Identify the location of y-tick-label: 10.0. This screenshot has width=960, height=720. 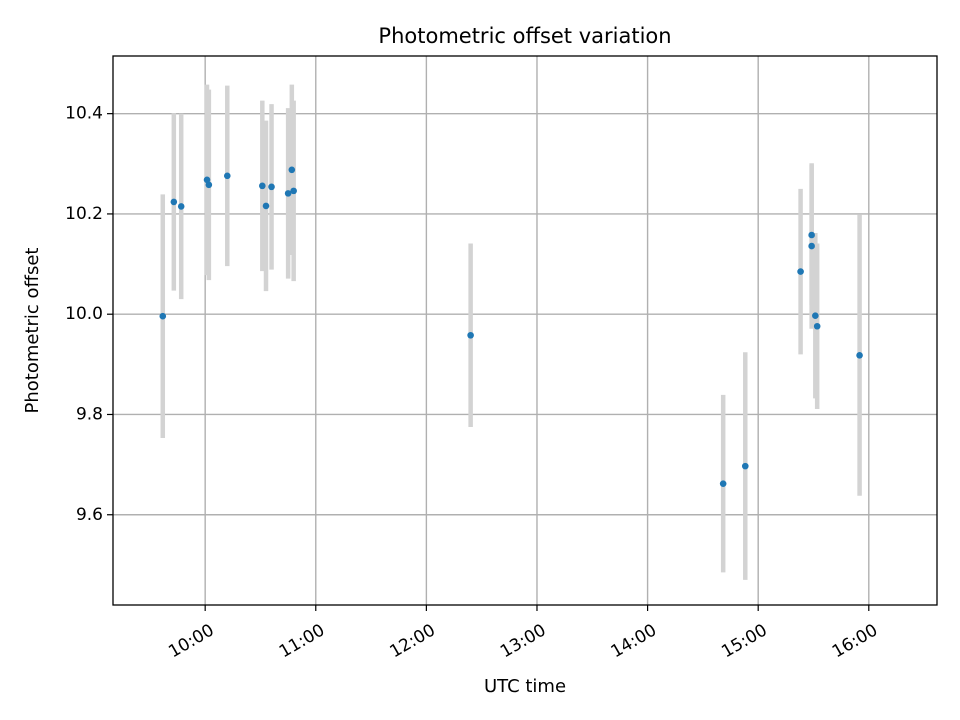
(84, 314).